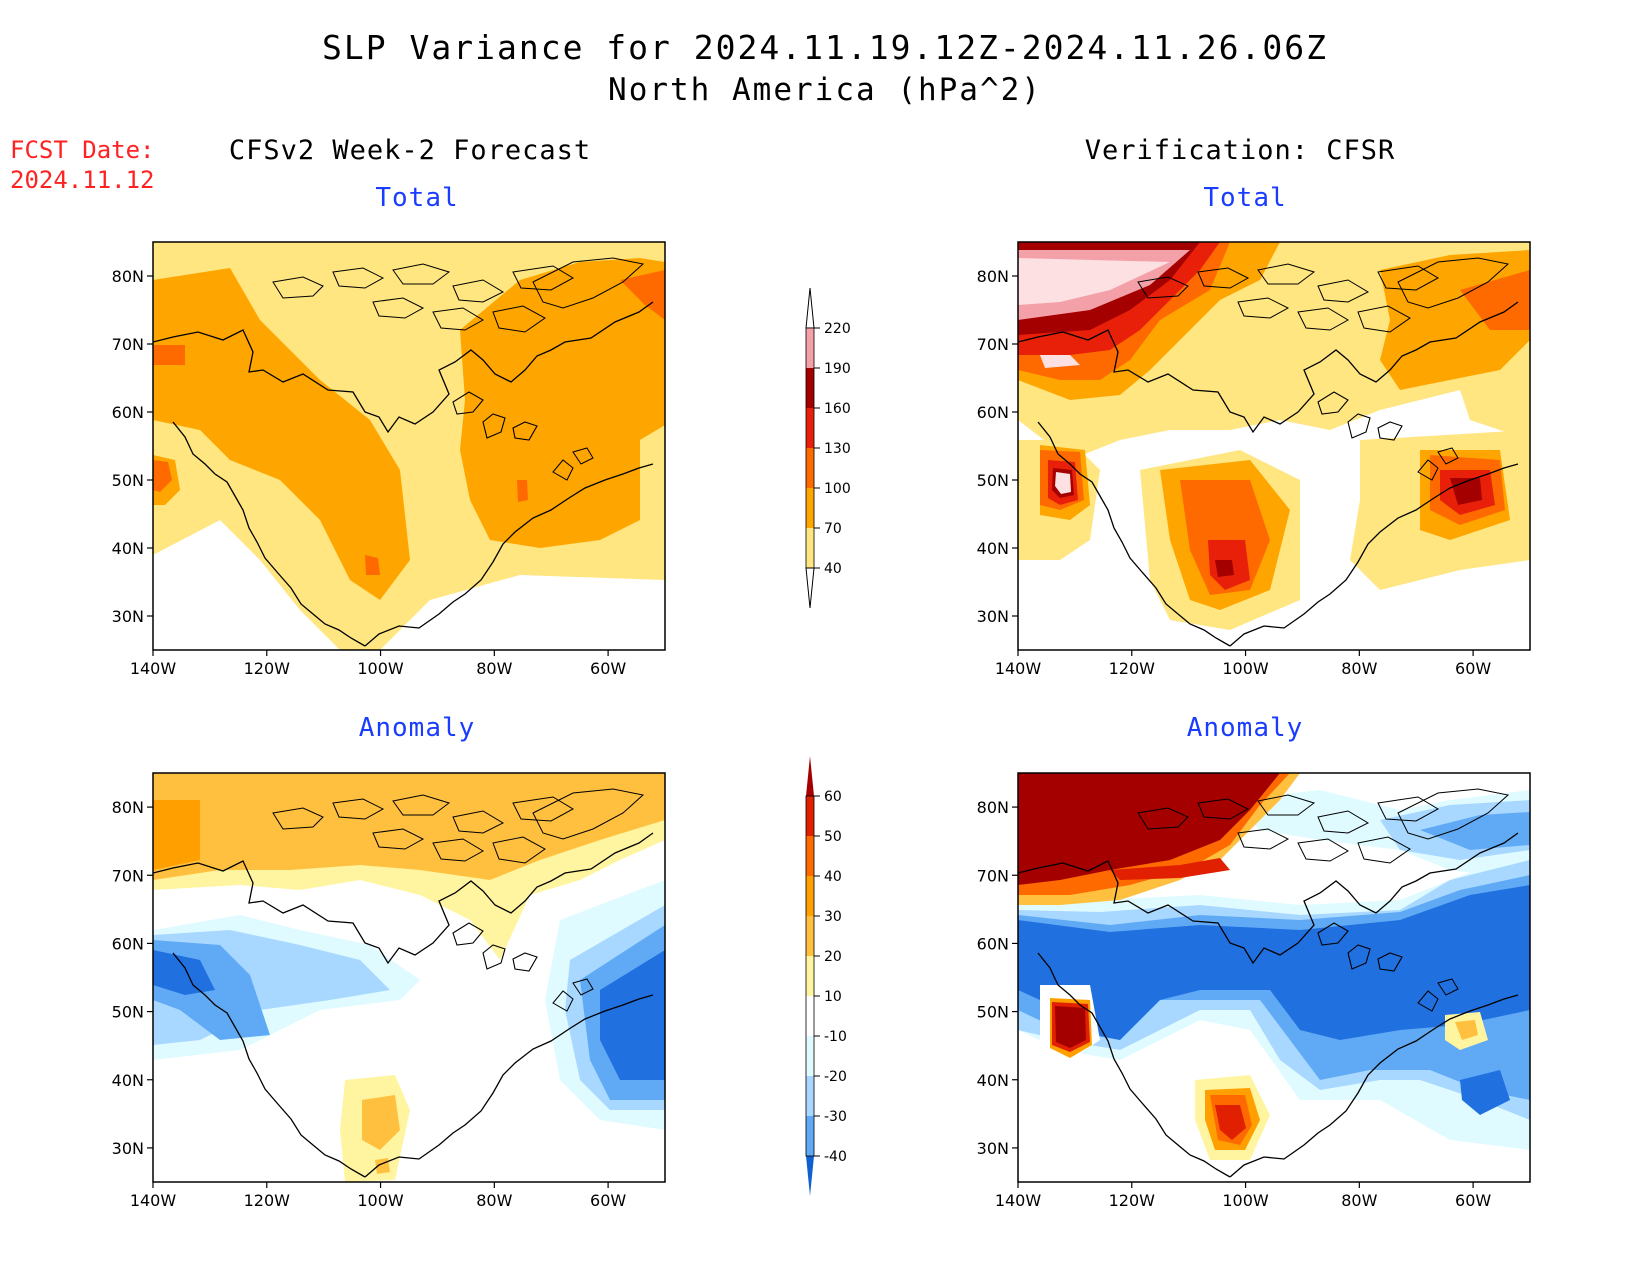  I want to click on forecast-date-label: FCST Date: 2024.11.12, so click(82, 165).